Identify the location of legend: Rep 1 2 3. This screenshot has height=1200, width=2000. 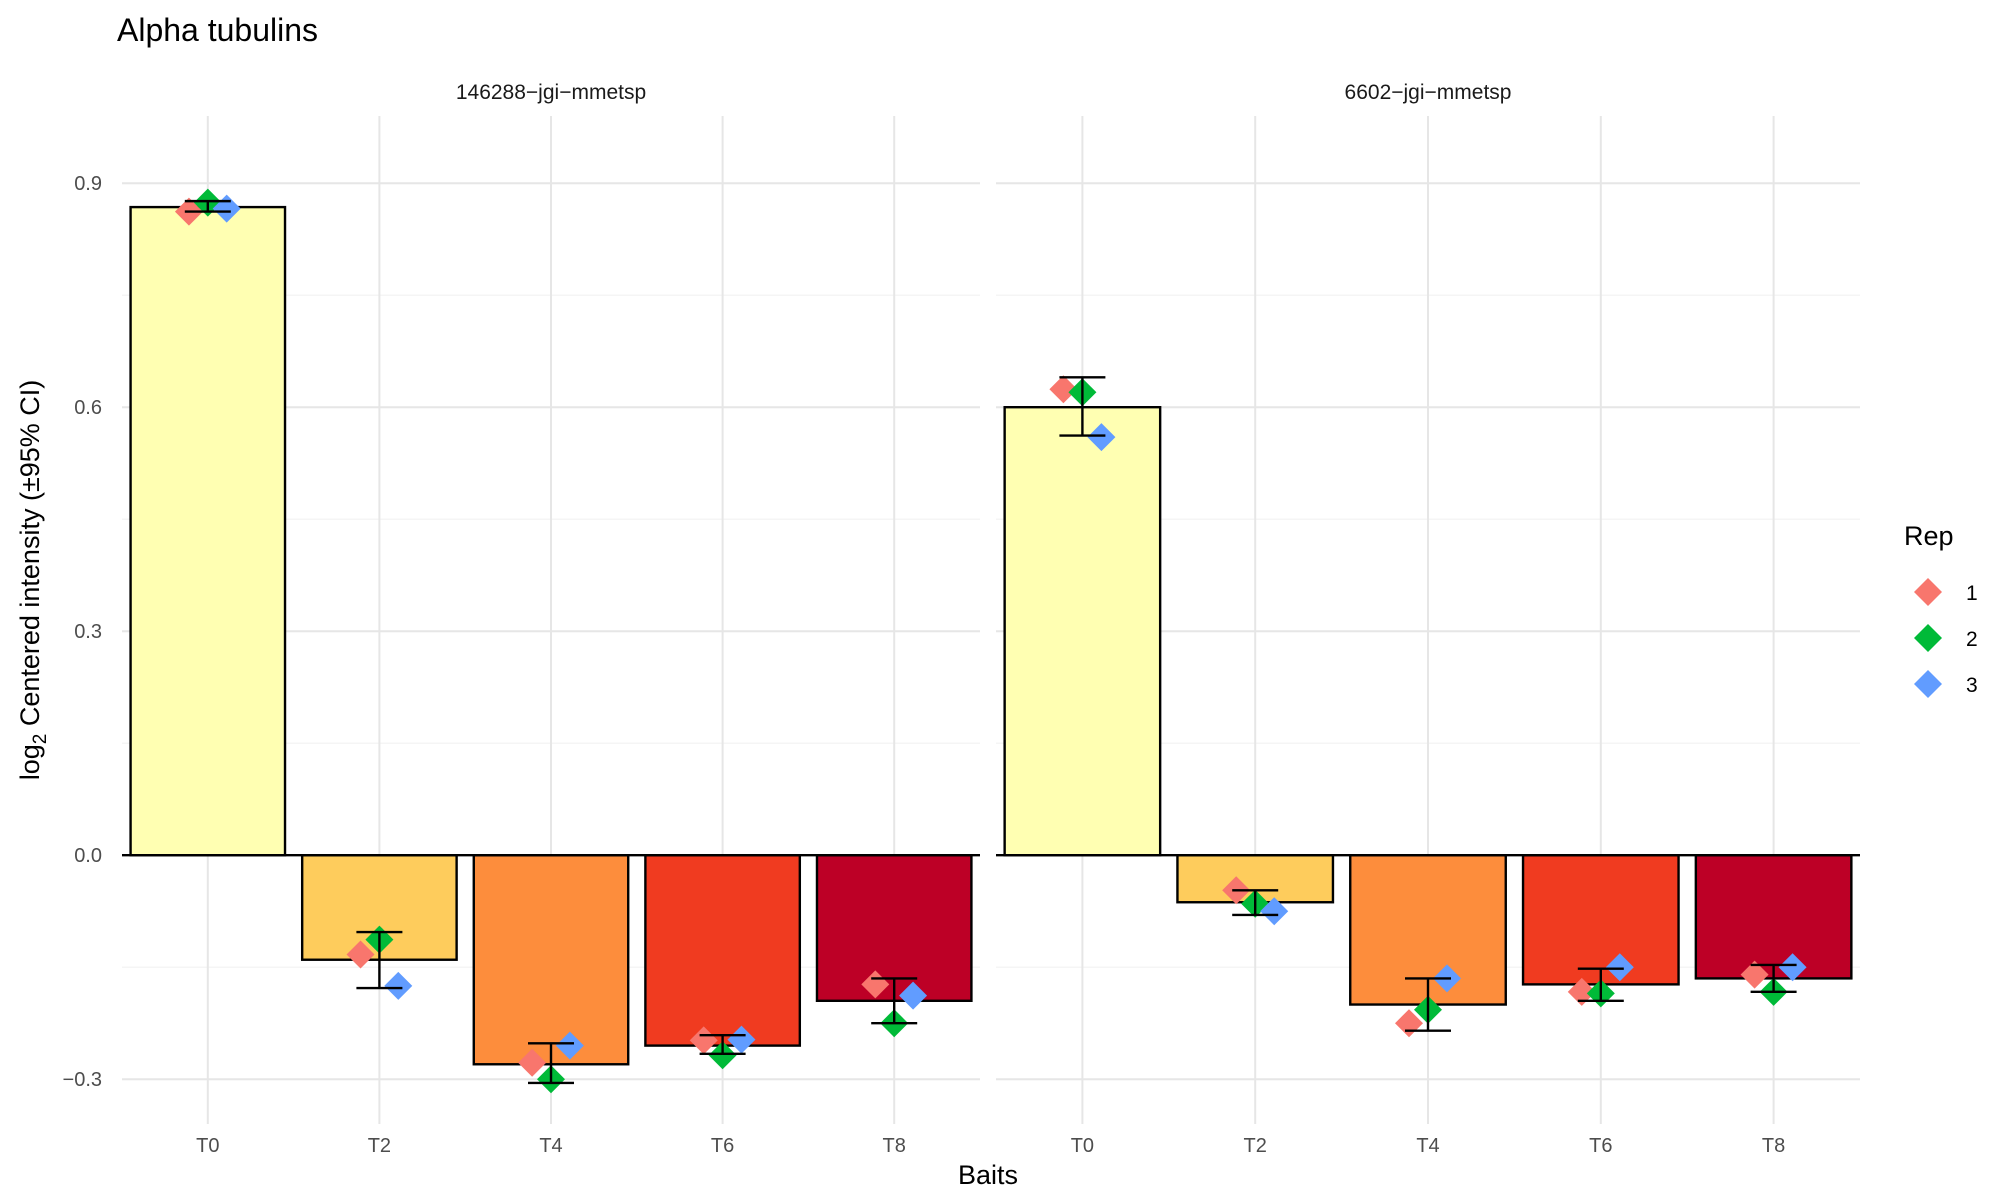
(1941, 609).